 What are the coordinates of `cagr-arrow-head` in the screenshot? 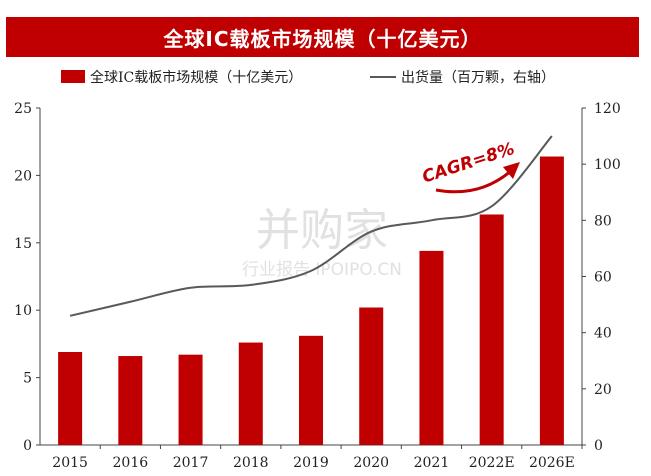 It's located at (511, 170).